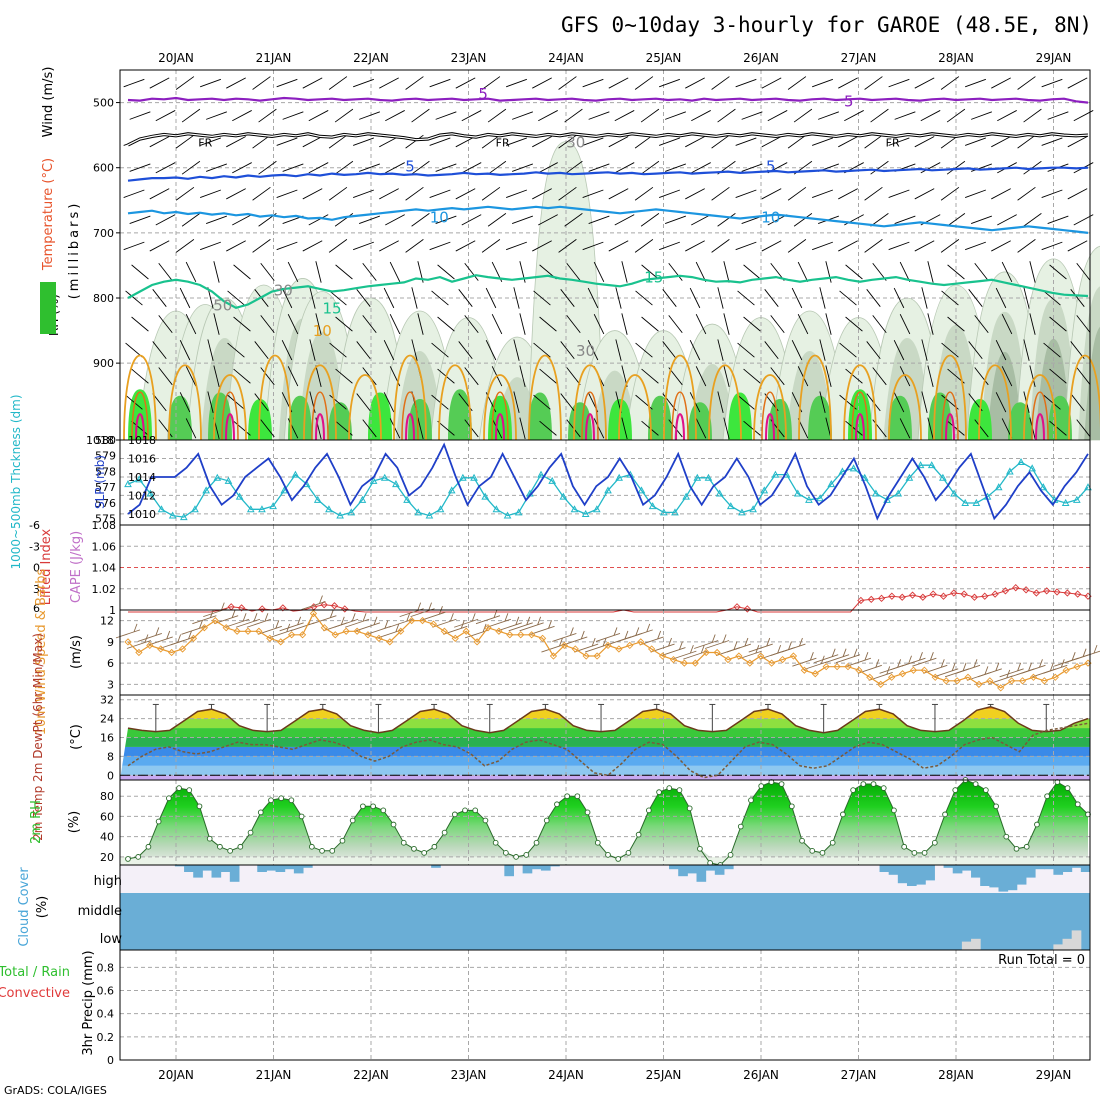 This screenshot has height=1100, width=1100. Describe the element at coordinates (105, 471) in the screenshot. I see `thick-tick-578: 578` at that location.